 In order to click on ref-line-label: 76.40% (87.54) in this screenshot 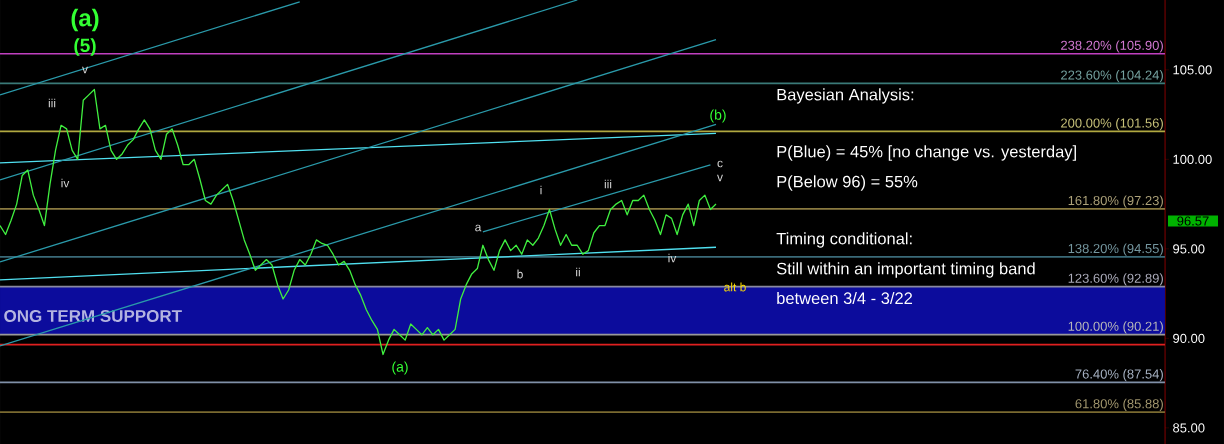, I will do `click(1119, 375)`.